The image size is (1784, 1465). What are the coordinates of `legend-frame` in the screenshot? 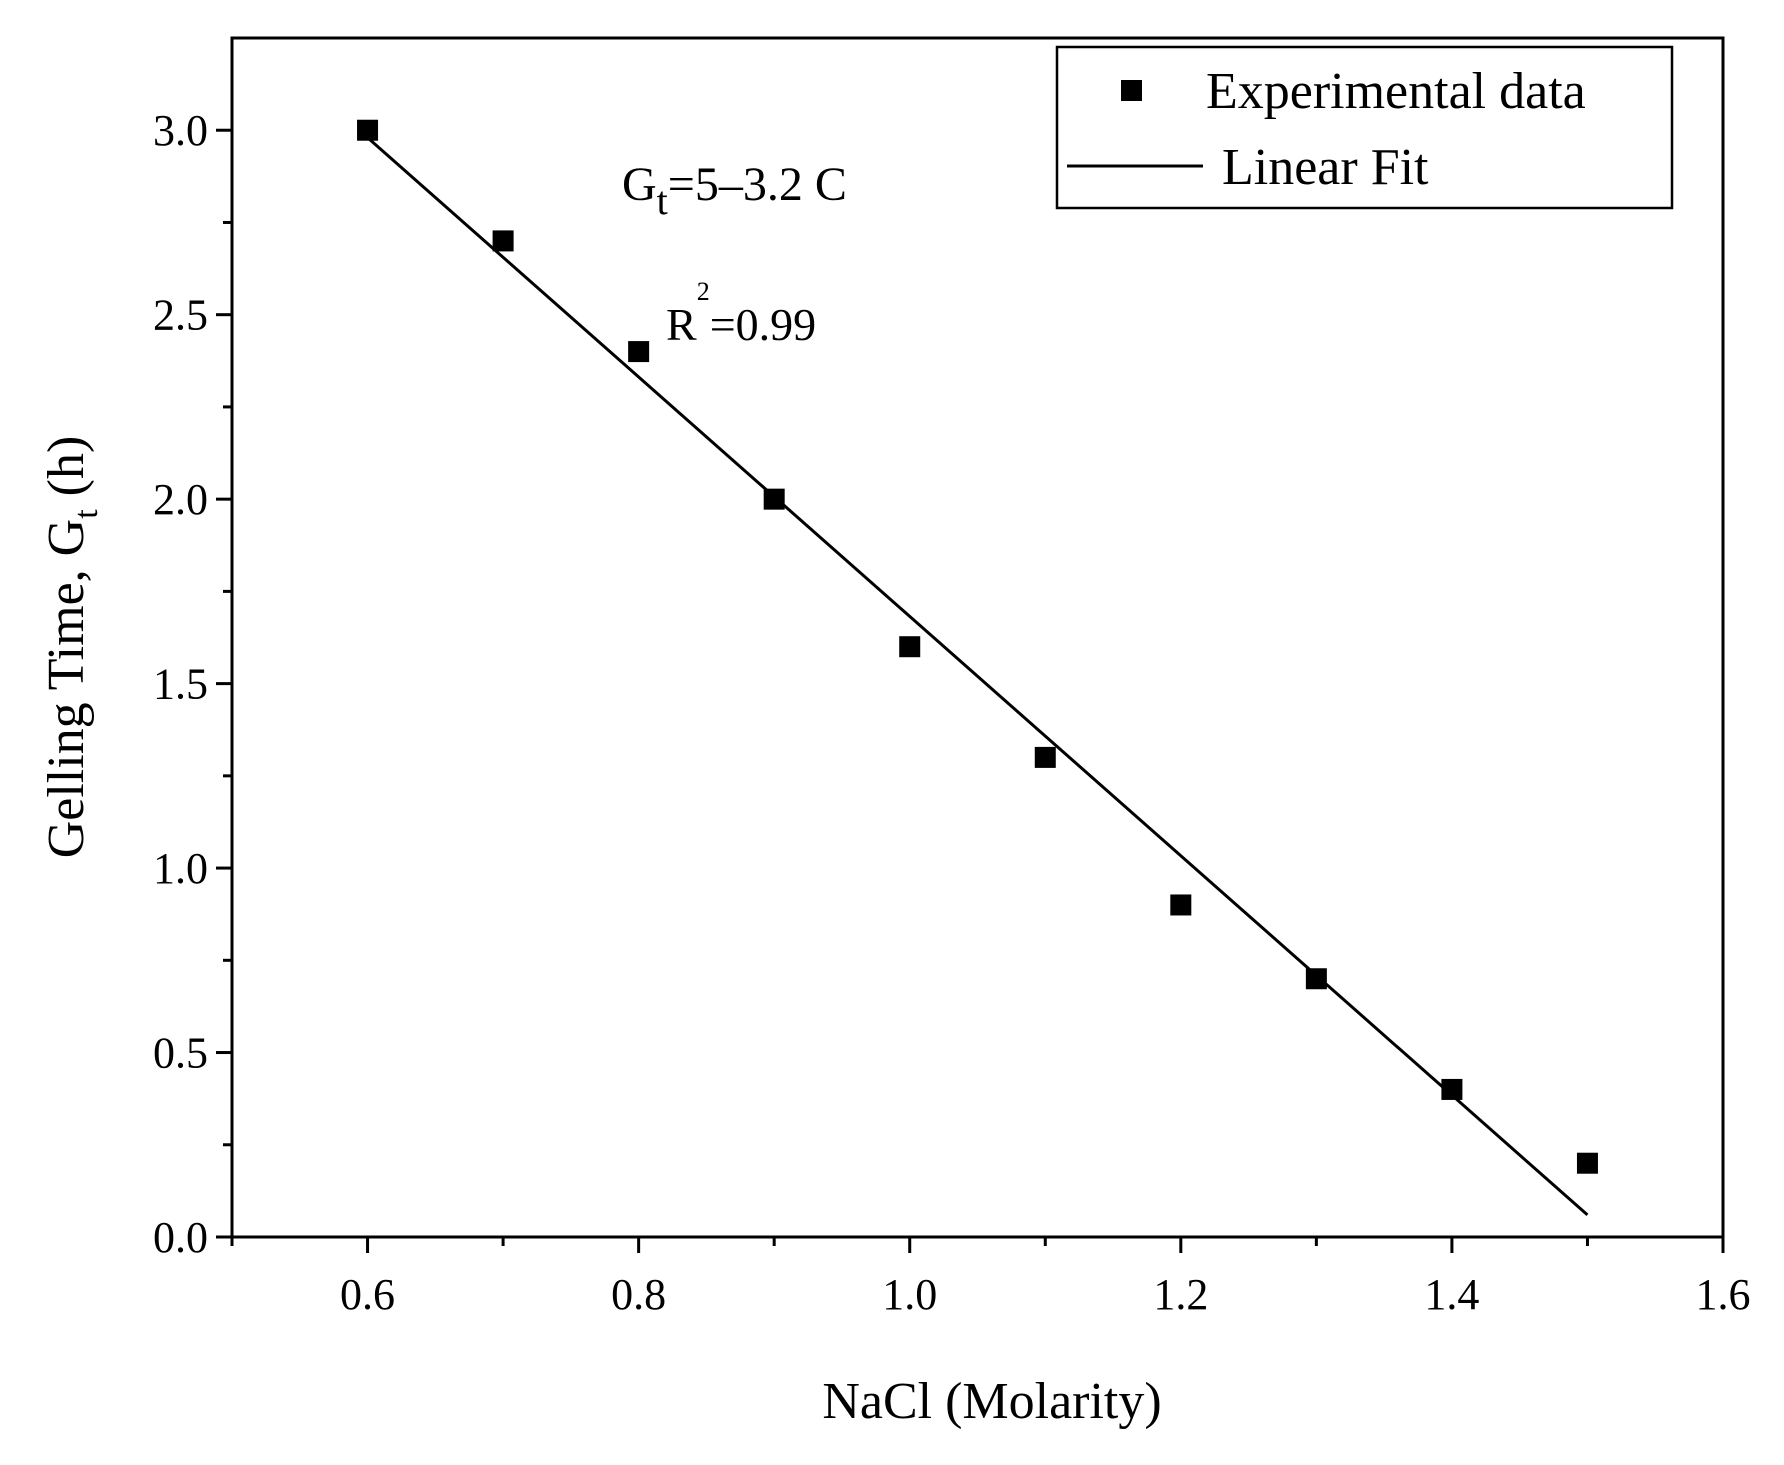 It's located at (1364, 127).